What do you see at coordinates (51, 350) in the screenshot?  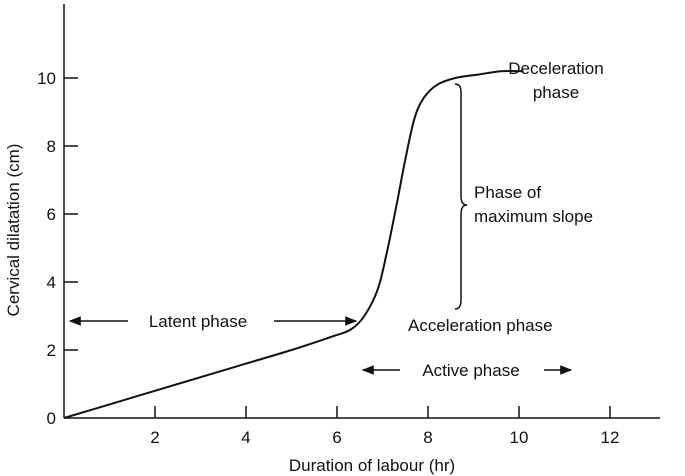 I see `y-tick-label: 2` at bounding box center [51, 350].